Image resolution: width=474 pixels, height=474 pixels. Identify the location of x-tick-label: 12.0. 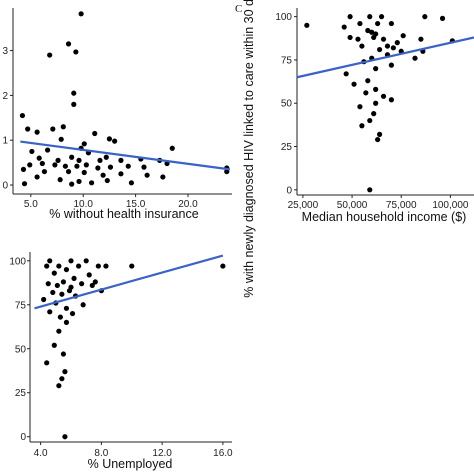
(162, 453).